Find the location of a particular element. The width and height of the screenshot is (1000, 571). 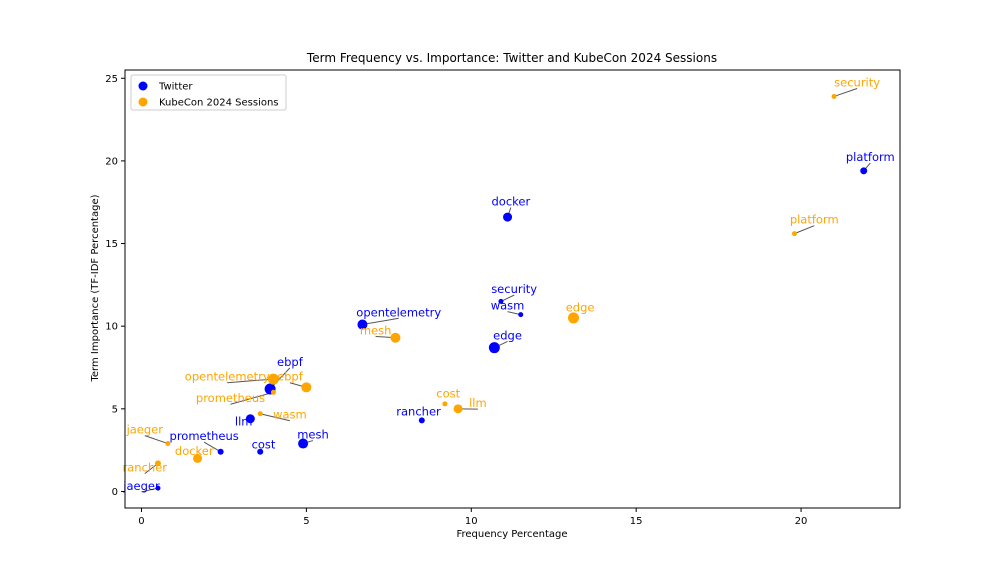

x-tick-label: 10 is located at coordinates (471, 521).